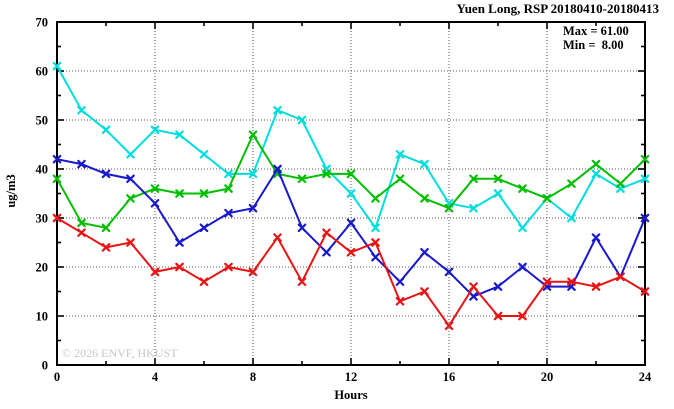 This screenshot has width=674, height=409. Describe the element at coordinates (42, 194) in the screenshot. I see `y-tick-labels: 0 10 20 30 40 50 60 70` at that location.